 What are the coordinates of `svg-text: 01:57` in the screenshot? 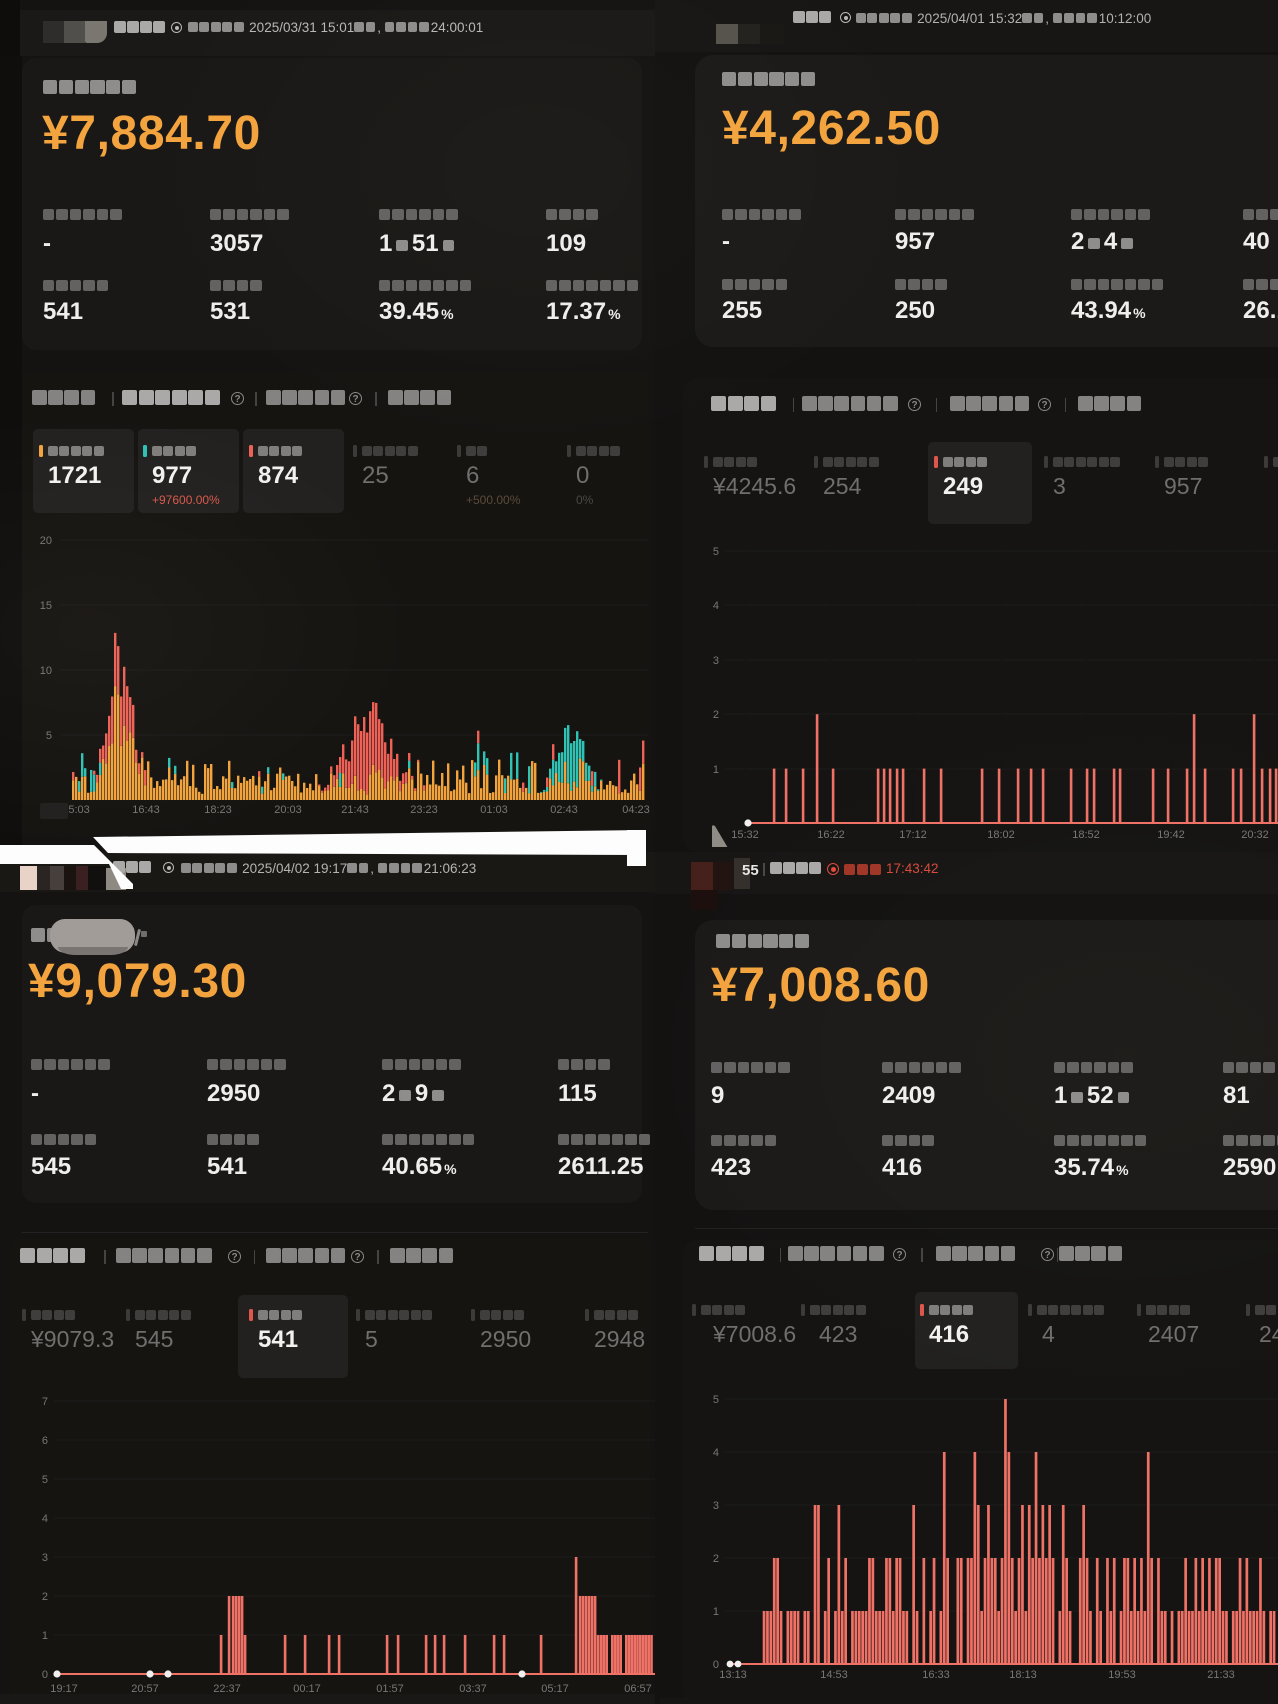 It's located at (390, 1689).